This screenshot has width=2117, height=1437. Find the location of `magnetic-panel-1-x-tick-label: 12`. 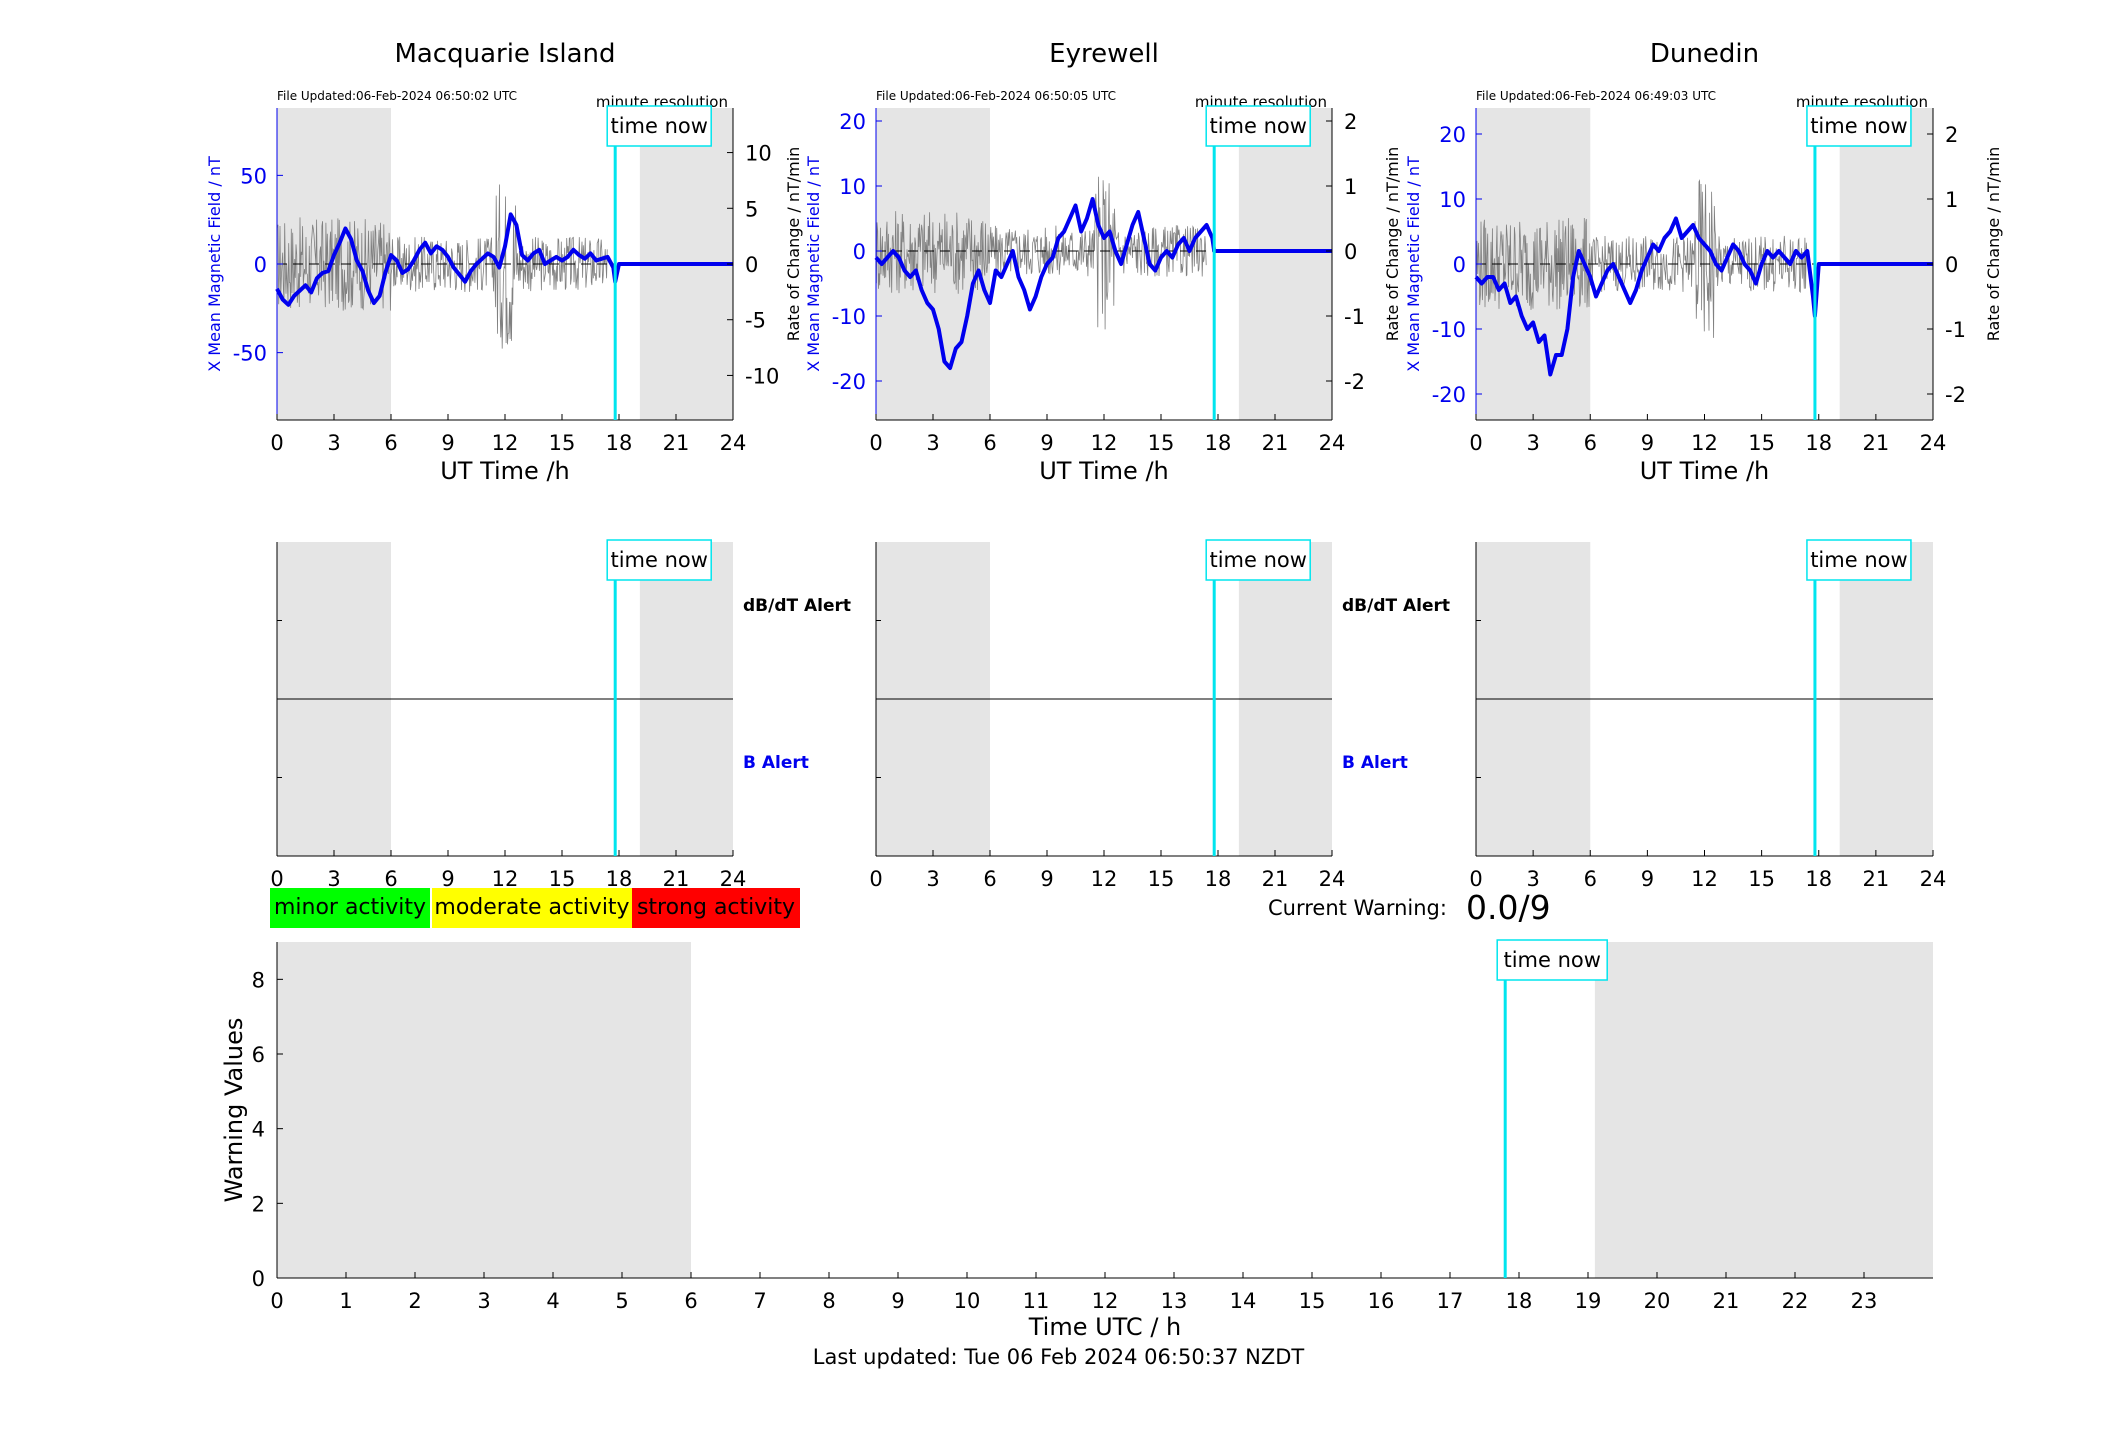

magnetic-panel-1-x-tick-label: 12 is located at coordinates (505, 443).